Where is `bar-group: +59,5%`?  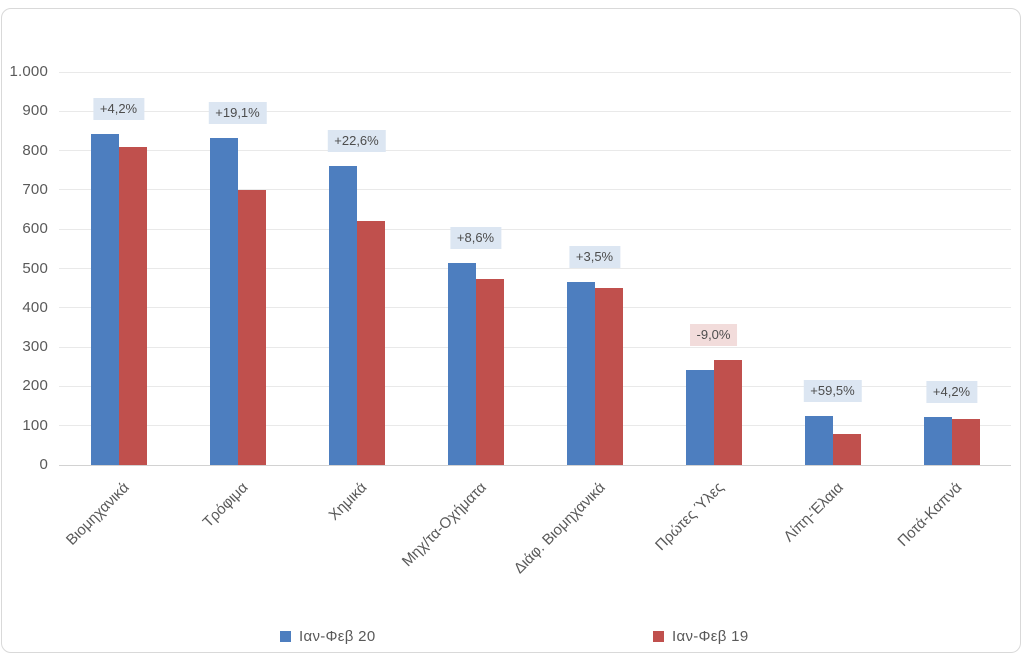
bar-group: +59,5% is located at coordinates (832, 268).